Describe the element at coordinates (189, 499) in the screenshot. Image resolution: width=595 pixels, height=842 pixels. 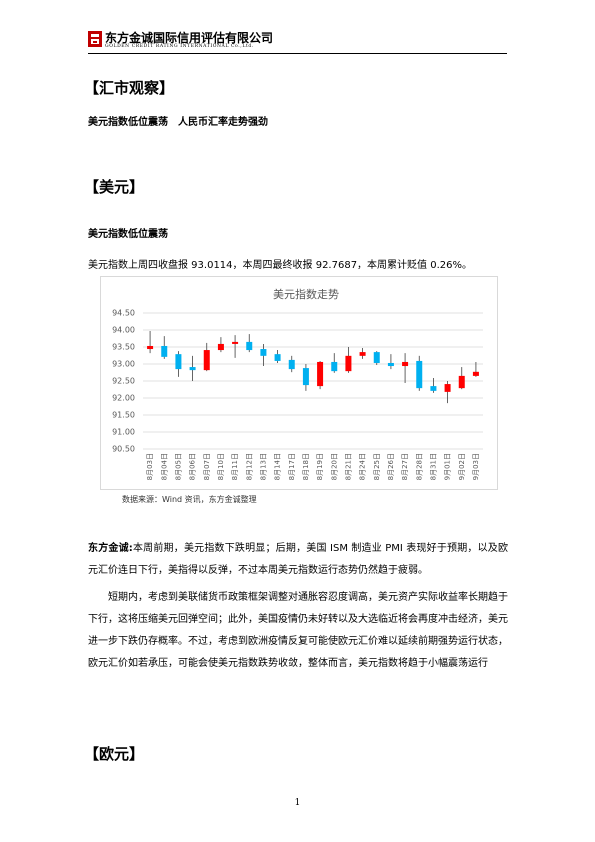
I see `source: 数据来源：Wind 资讯，东方金诚整理` at that location.